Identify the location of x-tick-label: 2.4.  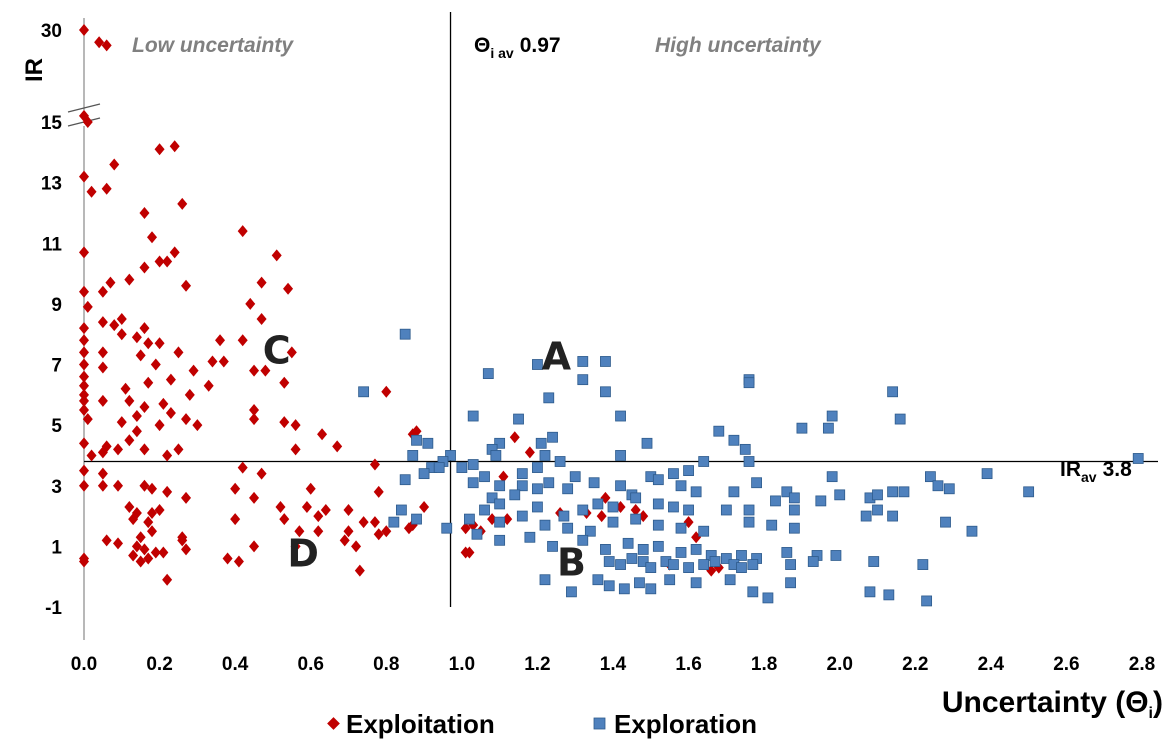
(991, 664).